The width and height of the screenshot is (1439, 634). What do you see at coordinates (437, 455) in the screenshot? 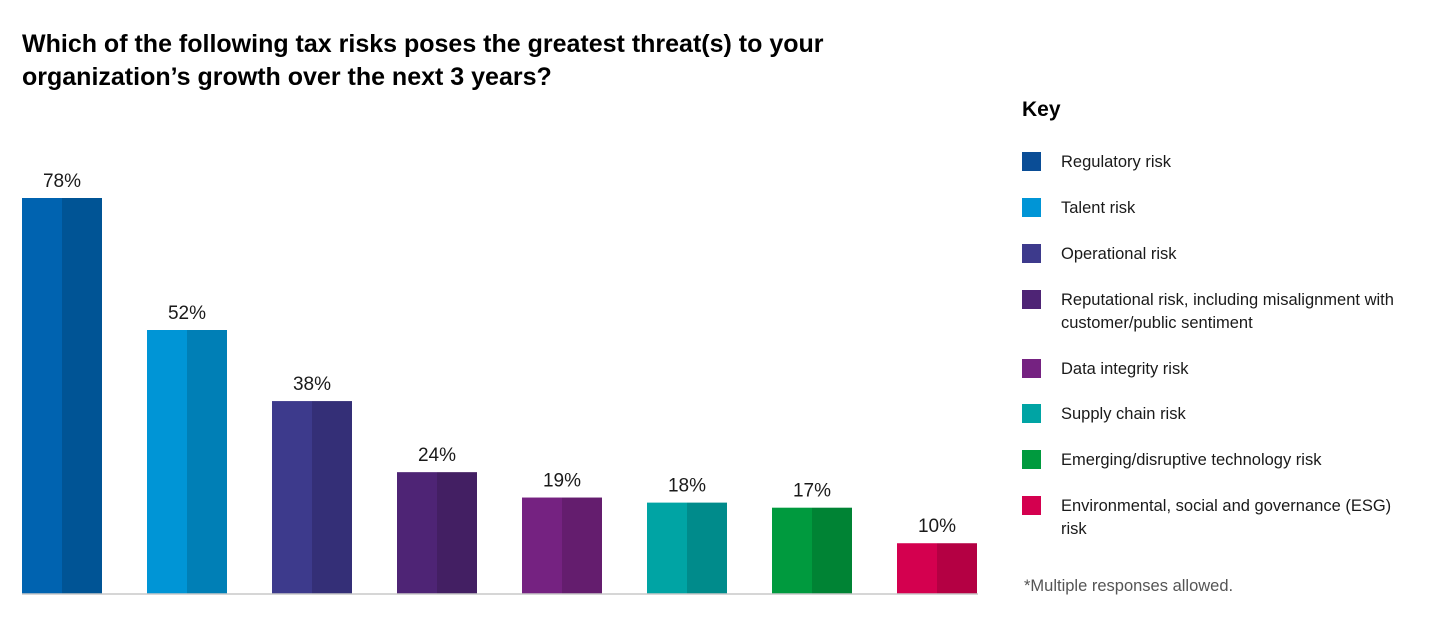
I see `data-label-reputational-risk: 24%` at bounding box center [437, 455].